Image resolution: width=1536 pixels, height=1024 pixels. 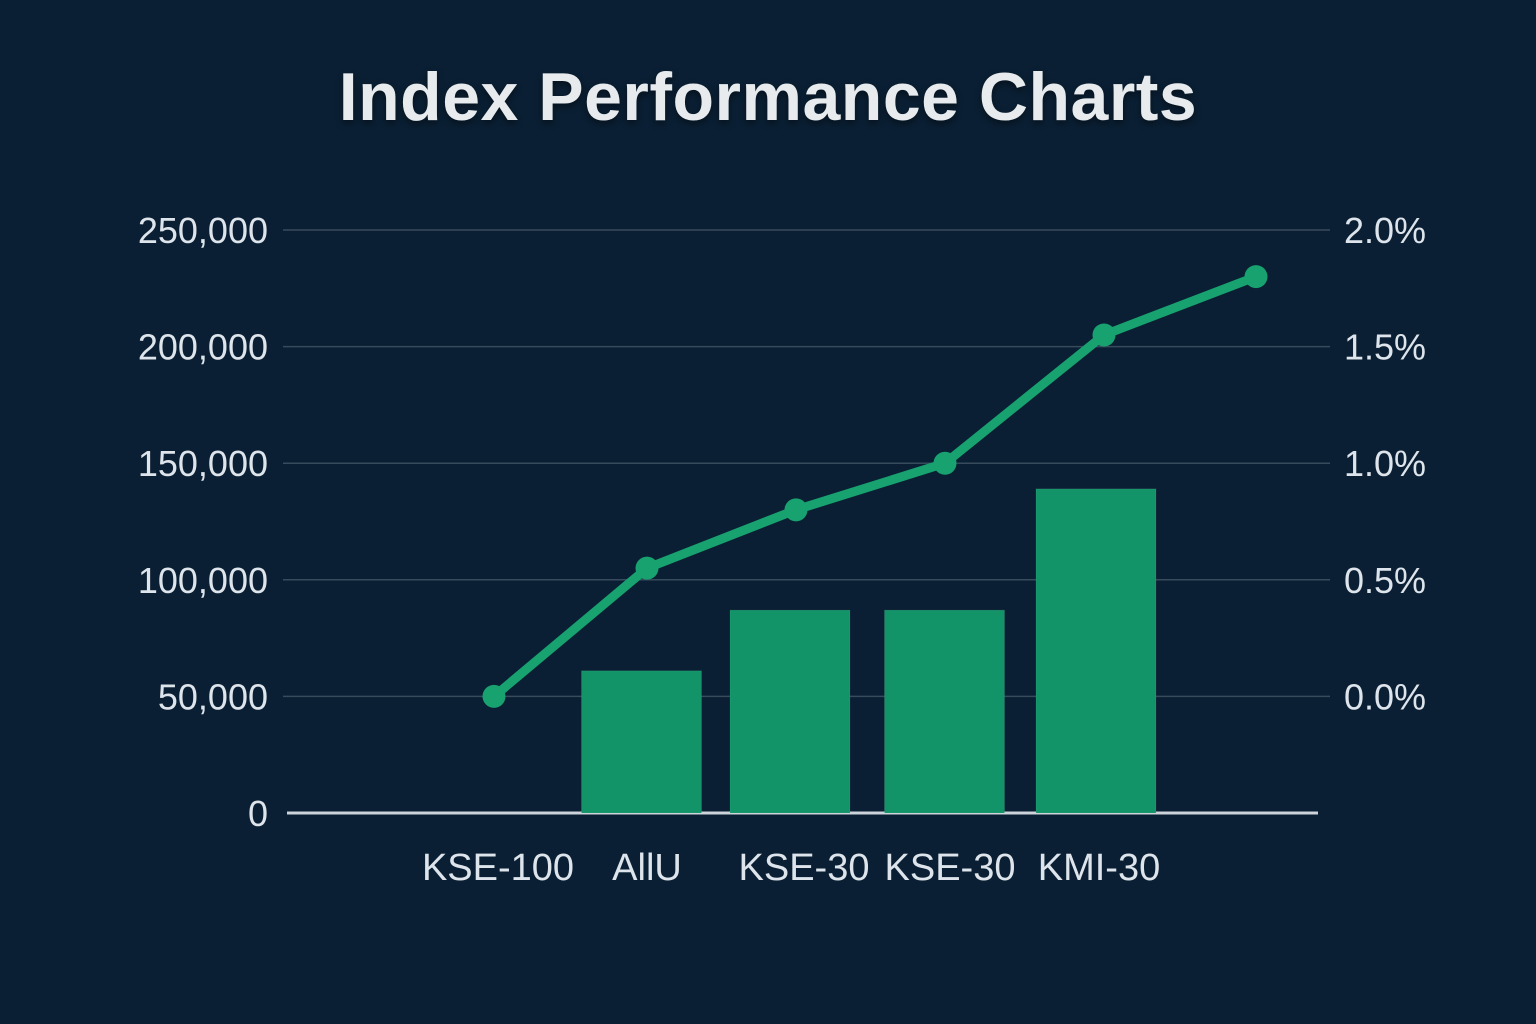 What do you see at coordinates (641, 742) in the screenshot?
I see `bar-AllU` at bounding box center [641, 742].